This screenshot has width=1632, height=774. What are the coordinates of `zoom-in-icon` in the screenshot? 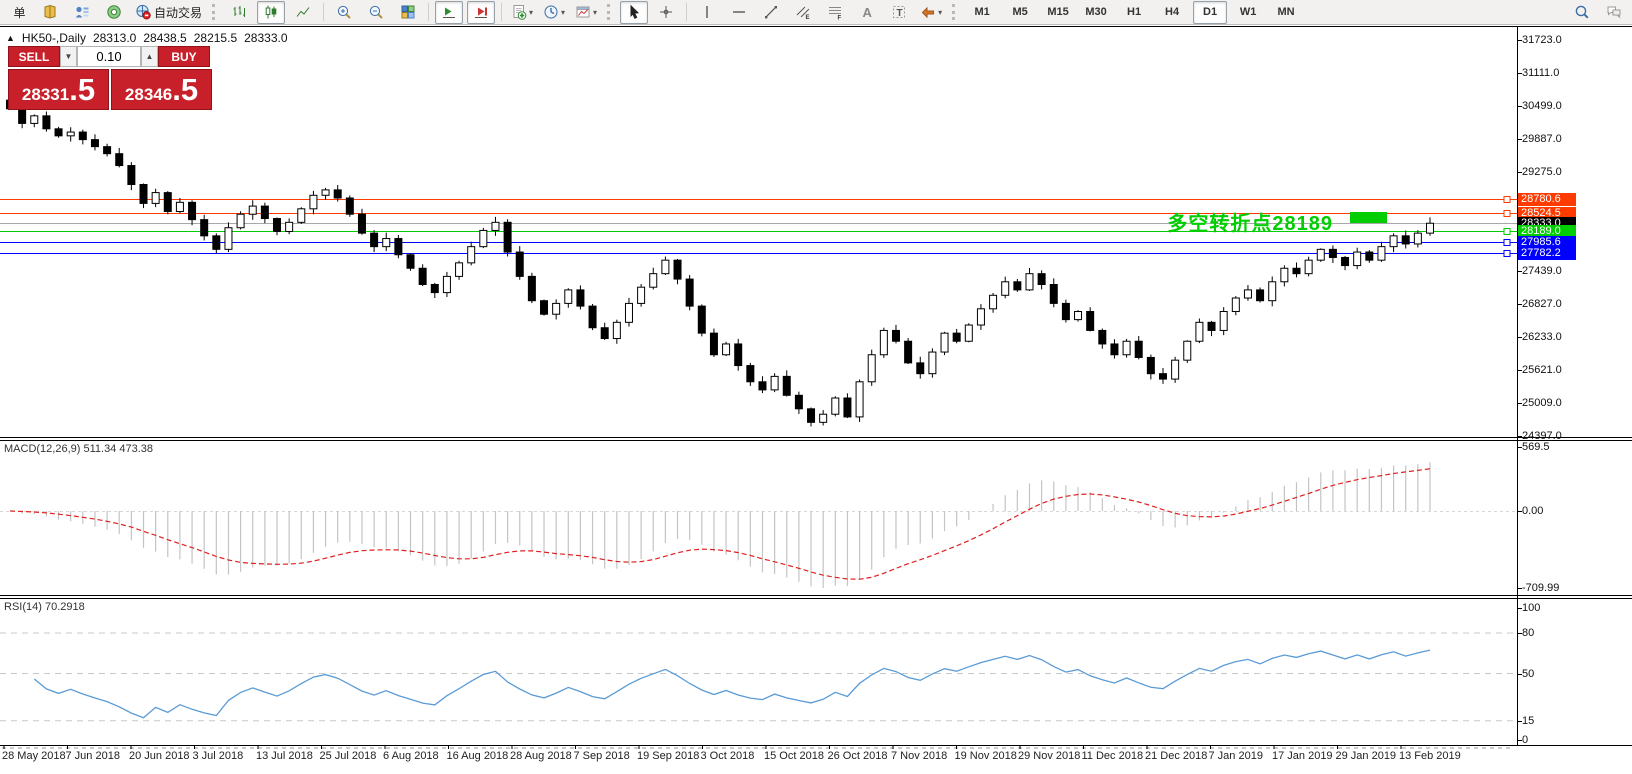 It's located at (344, 12).